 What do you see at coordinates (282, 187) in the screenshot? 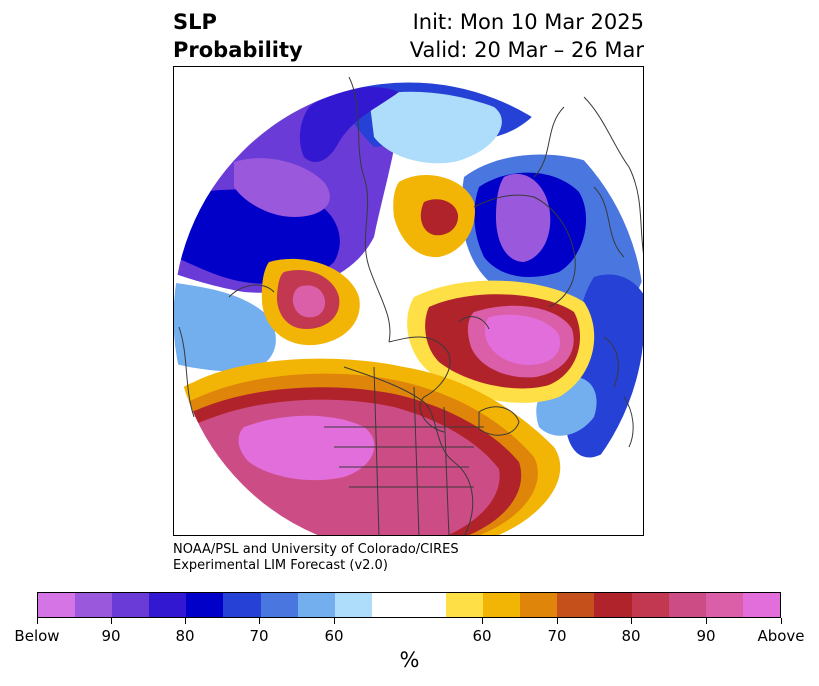
I see `below-region-asia-core` at bounding box center [282, 187].